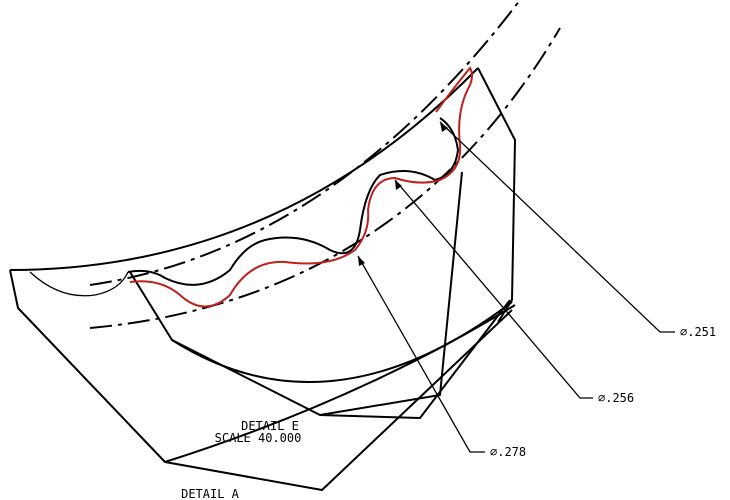 This screenshot has width=730, height=500. I want to click on detail-title: DETAIL E, so click(270, 426).